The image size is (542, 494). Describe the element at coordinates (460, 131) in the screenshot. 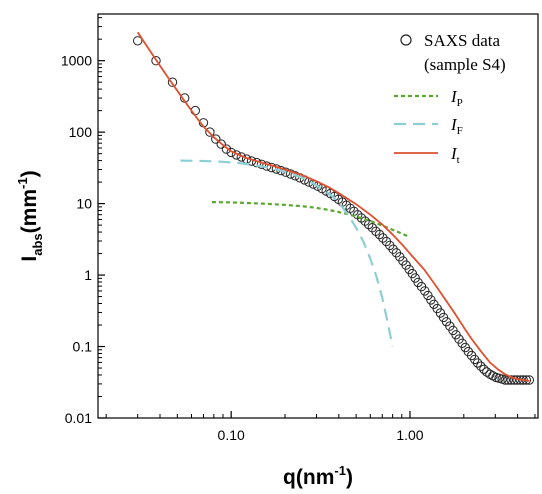

I see `legend-label-subscript: F` at that location.